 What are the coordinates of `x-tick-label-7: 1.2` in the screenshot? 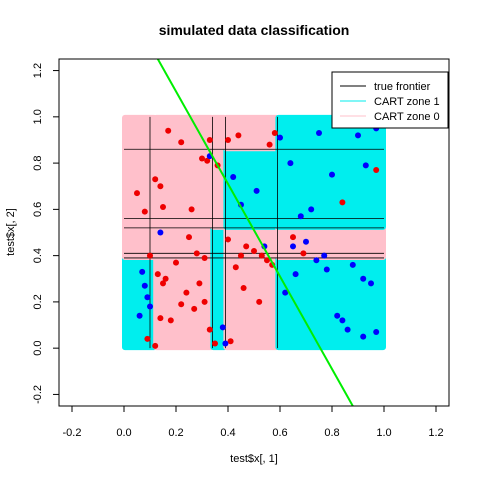 It's located at (435, 433).